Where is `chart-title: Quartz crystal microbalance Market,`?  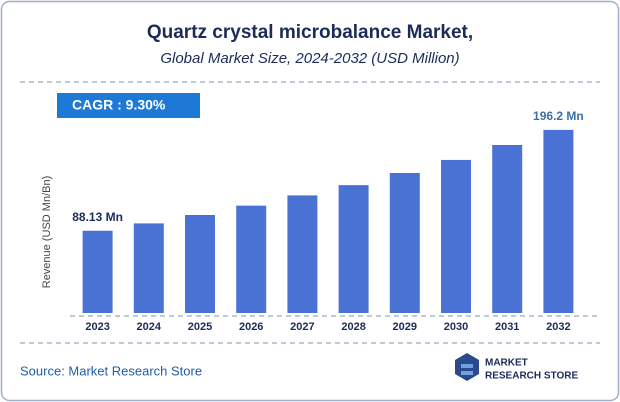 chart-title: Quartz crystal microbalance Market, is located at coordinates (310, 32).